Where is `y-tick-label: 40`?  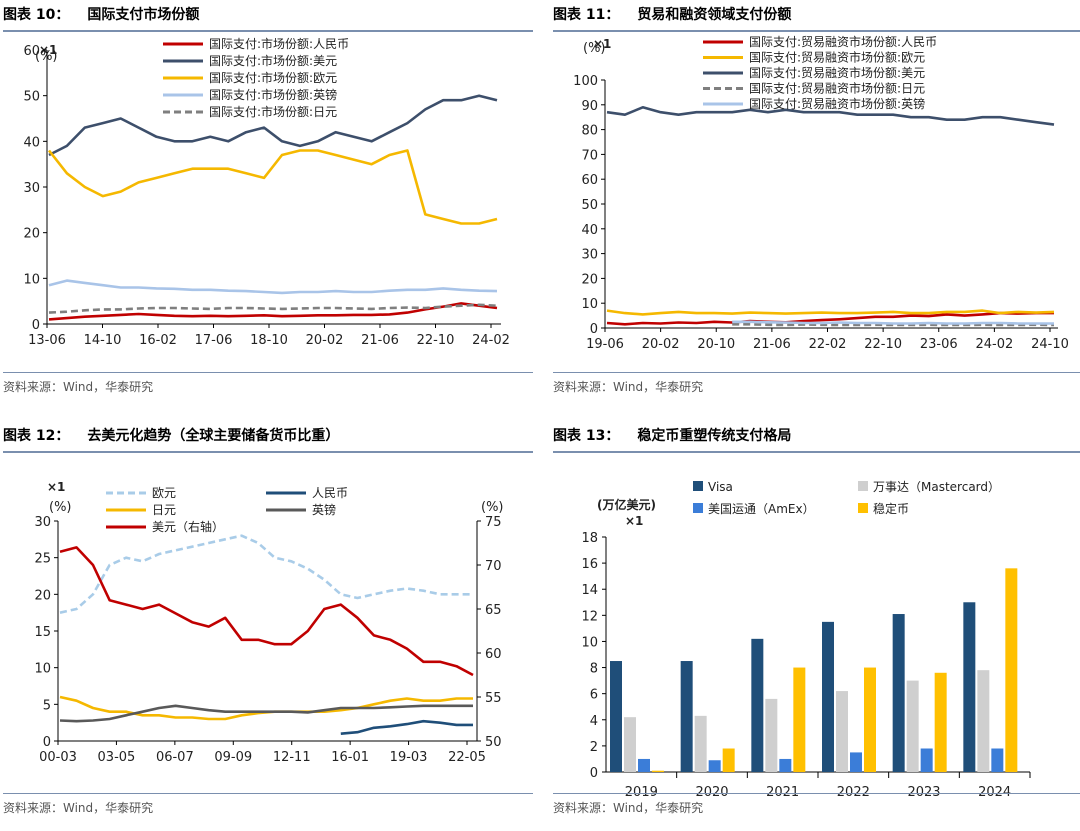
y-tick-label: 40 is located at coordinates (589, 230).